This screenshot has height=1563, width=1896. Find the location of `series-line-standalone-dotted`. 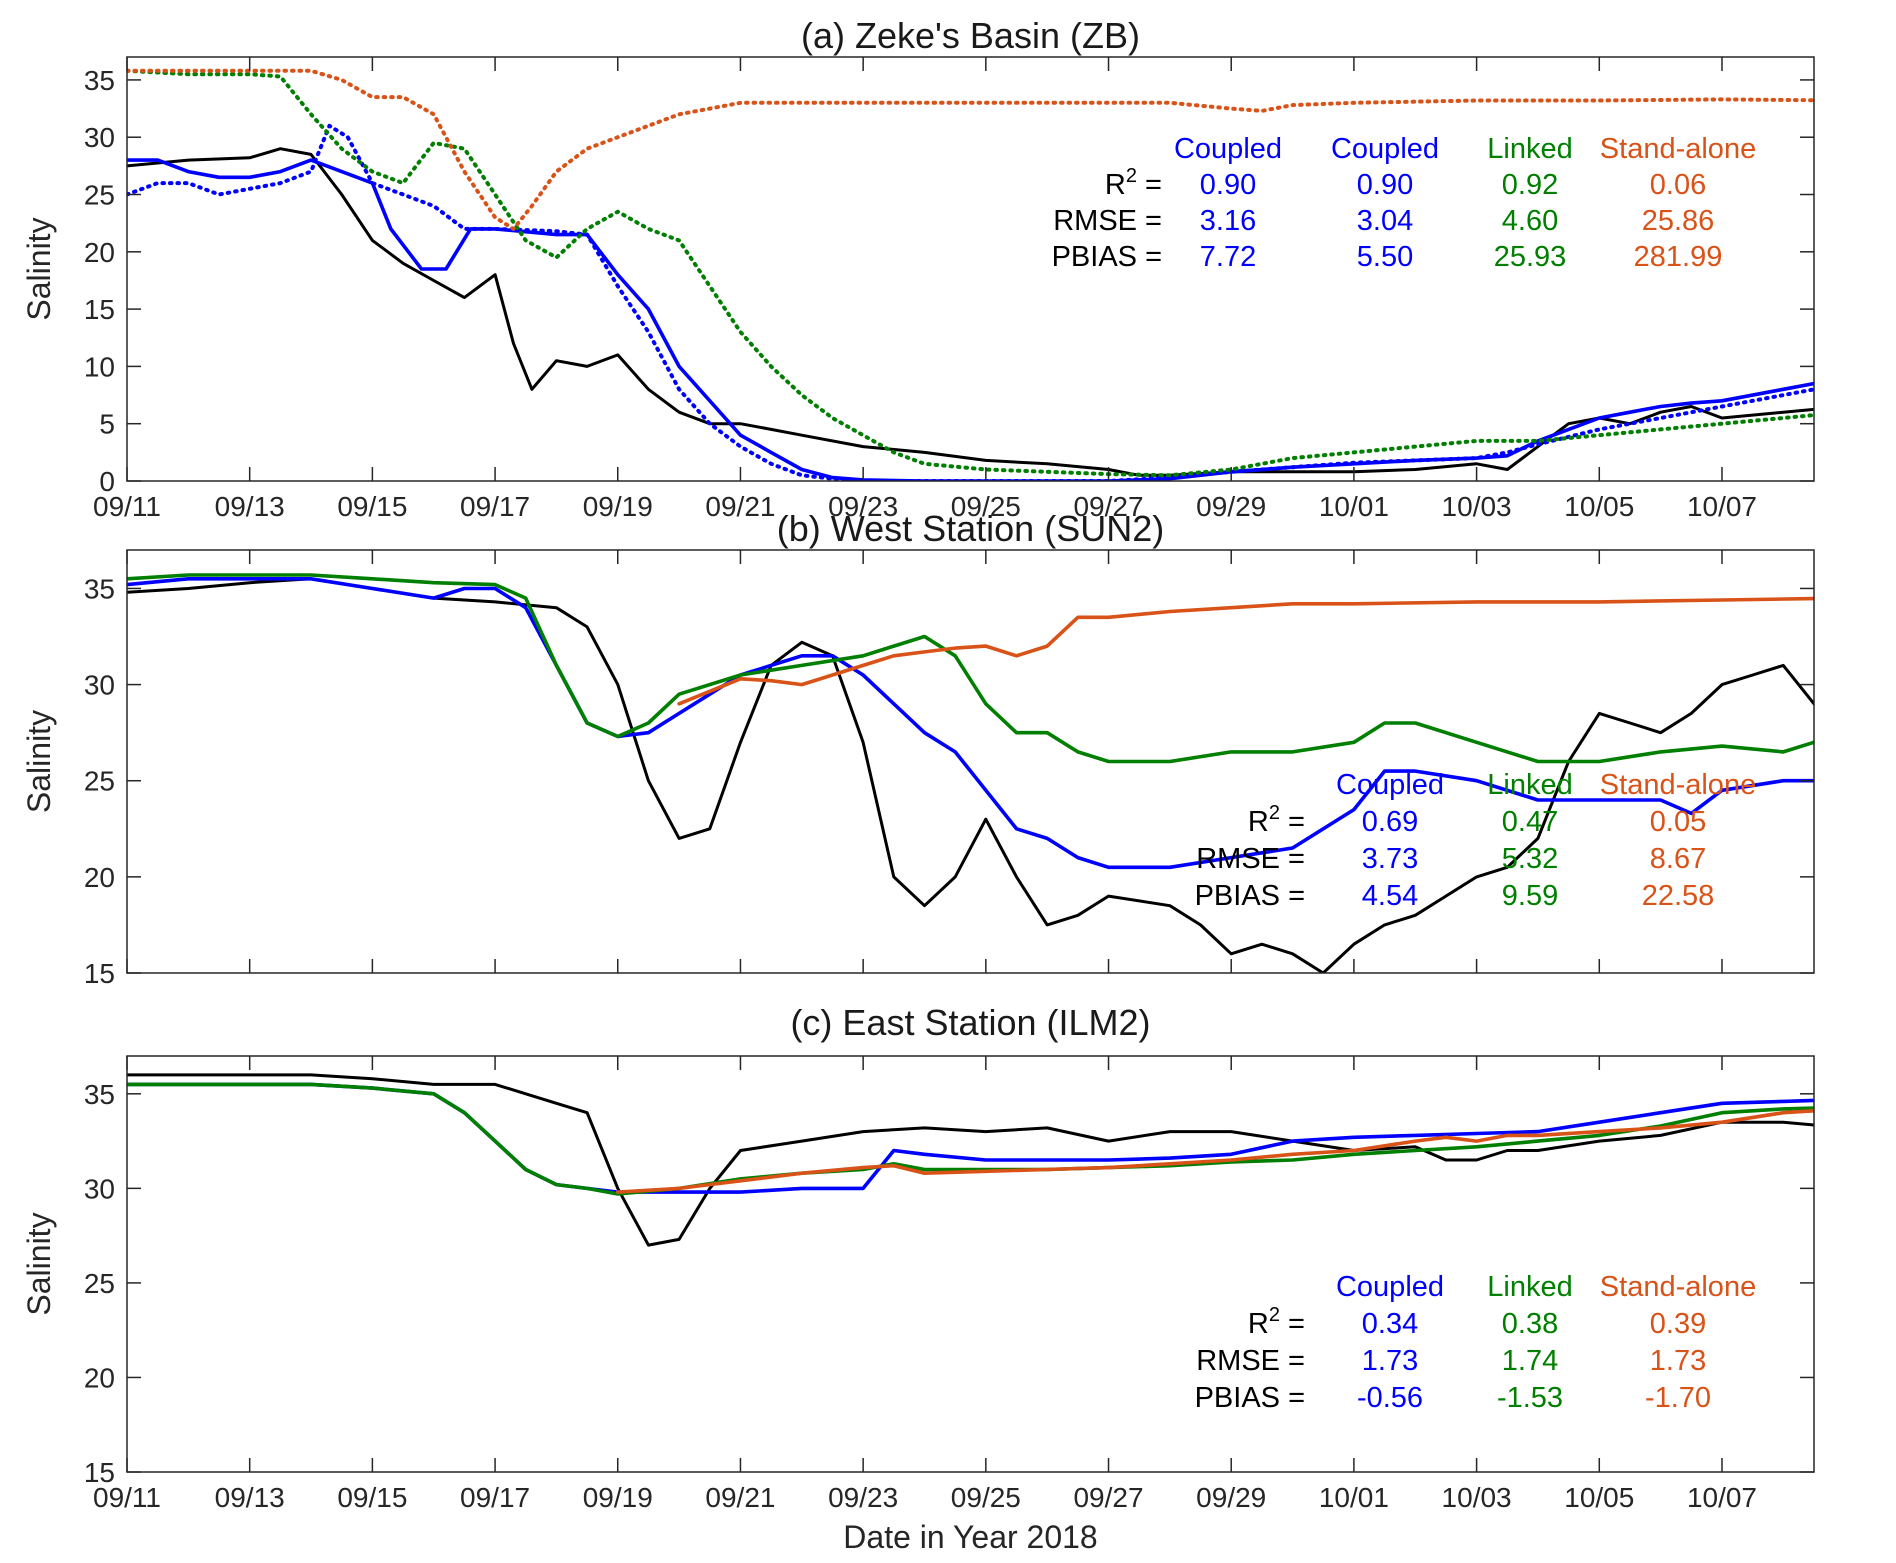

series-line-standalone-dotted is located at coordinates (970, 149).